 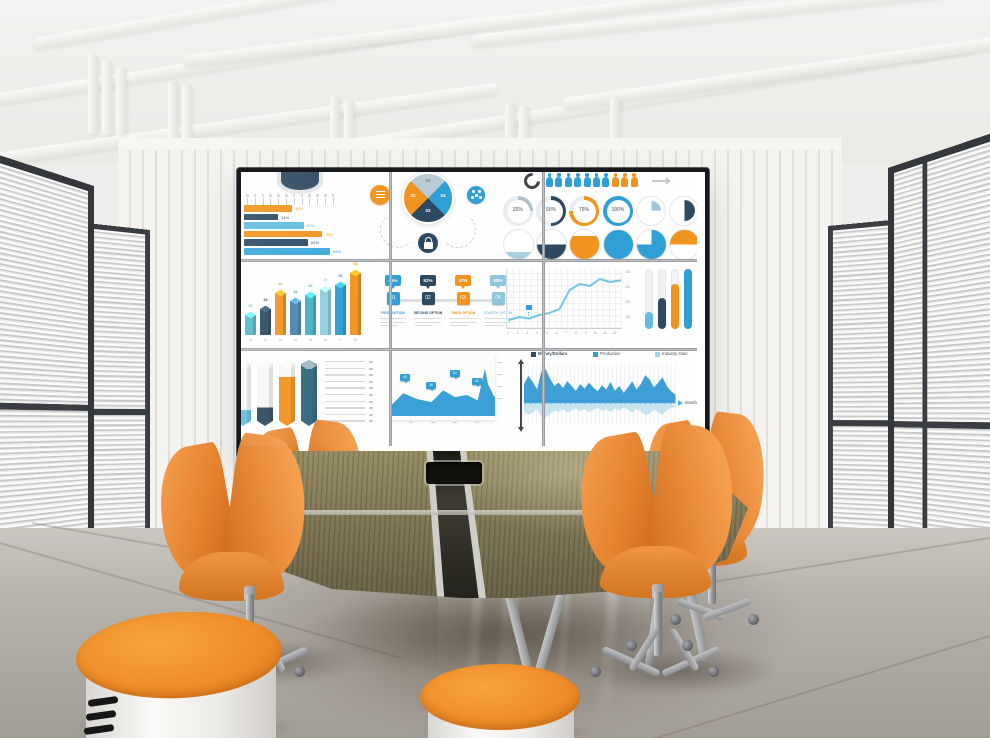 I want to click on dashed-arc, so click(x=398, y=230).